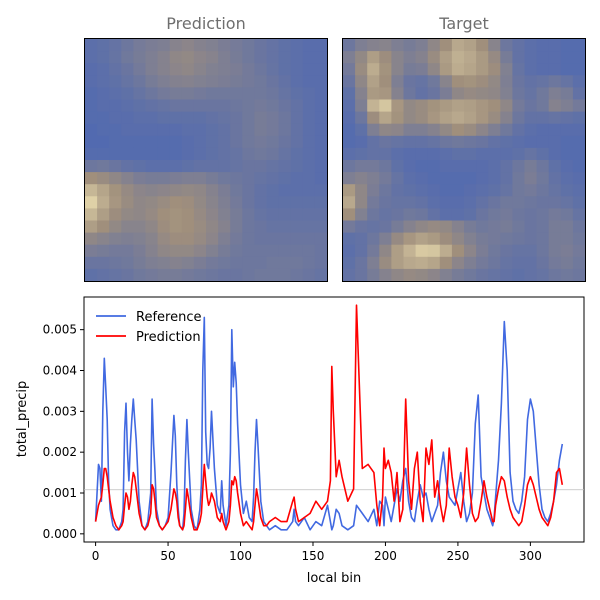 This screenshot has width=600, height=600. I want to click on y-tick-label: 0.003, so click(60, 411).